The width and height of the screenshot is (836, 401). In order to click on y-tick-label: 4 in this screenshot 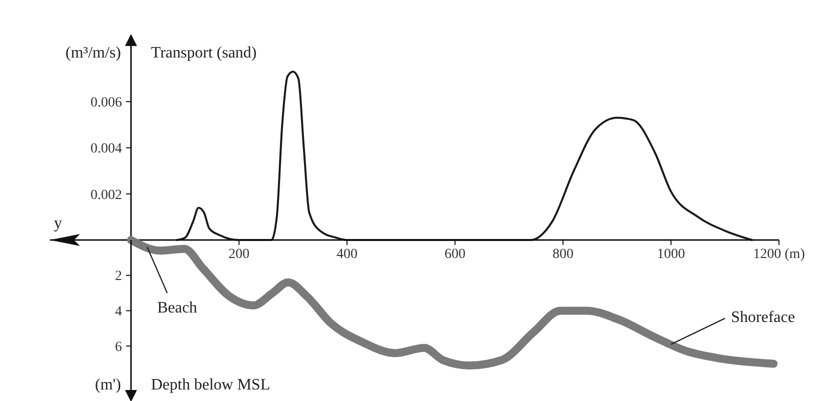, I will do `click(118, 312)`.